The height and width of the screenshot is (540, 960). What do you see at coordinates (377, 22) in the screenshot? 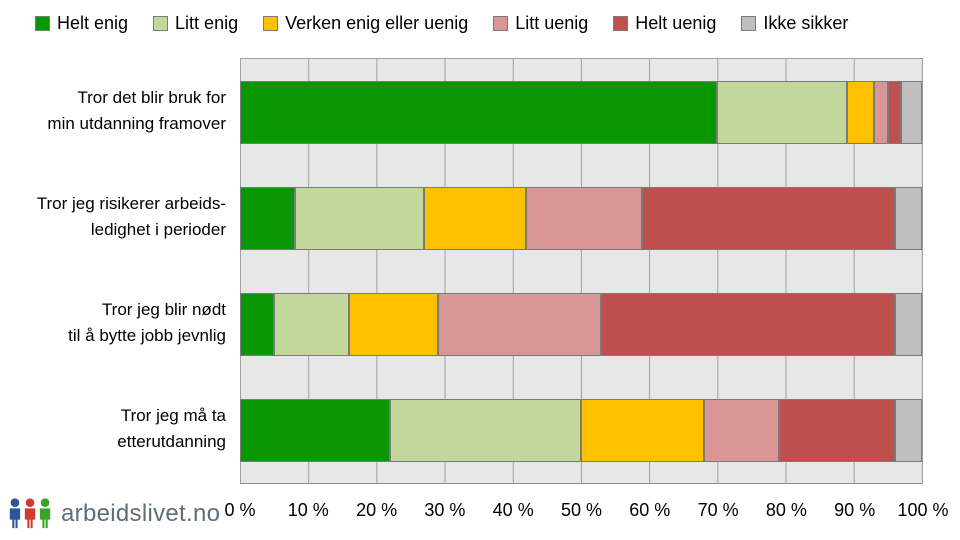
I see `legend-item-label: Verken enig eller uenig` at bounding box center [377, 22].